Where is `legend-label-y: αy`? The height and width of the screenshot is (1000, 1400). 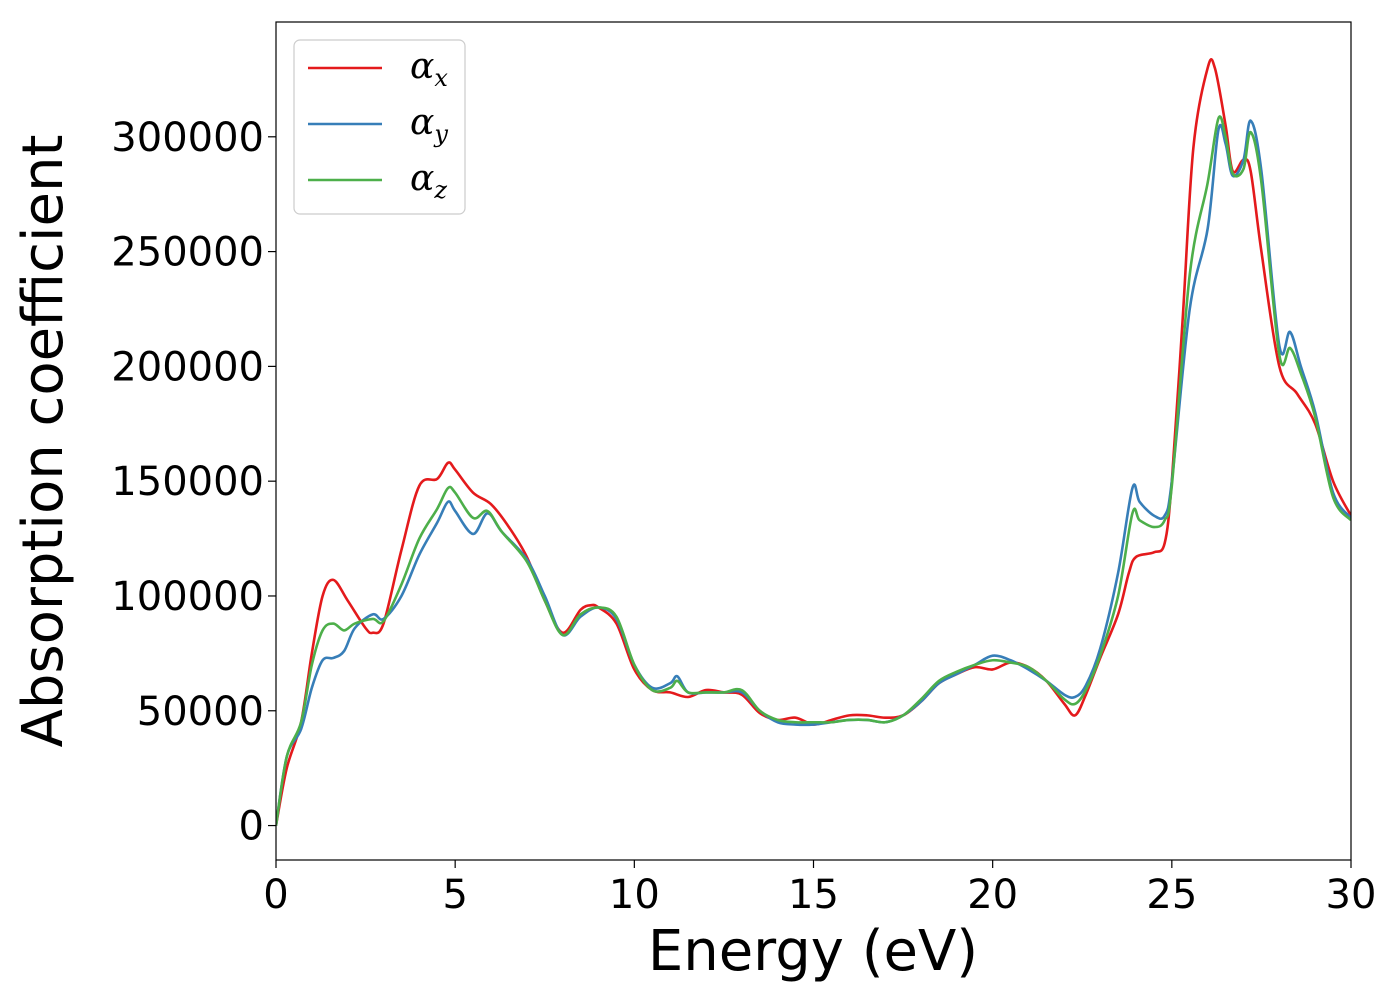 legend-label-y: αy is located at coordinates (429, 125).